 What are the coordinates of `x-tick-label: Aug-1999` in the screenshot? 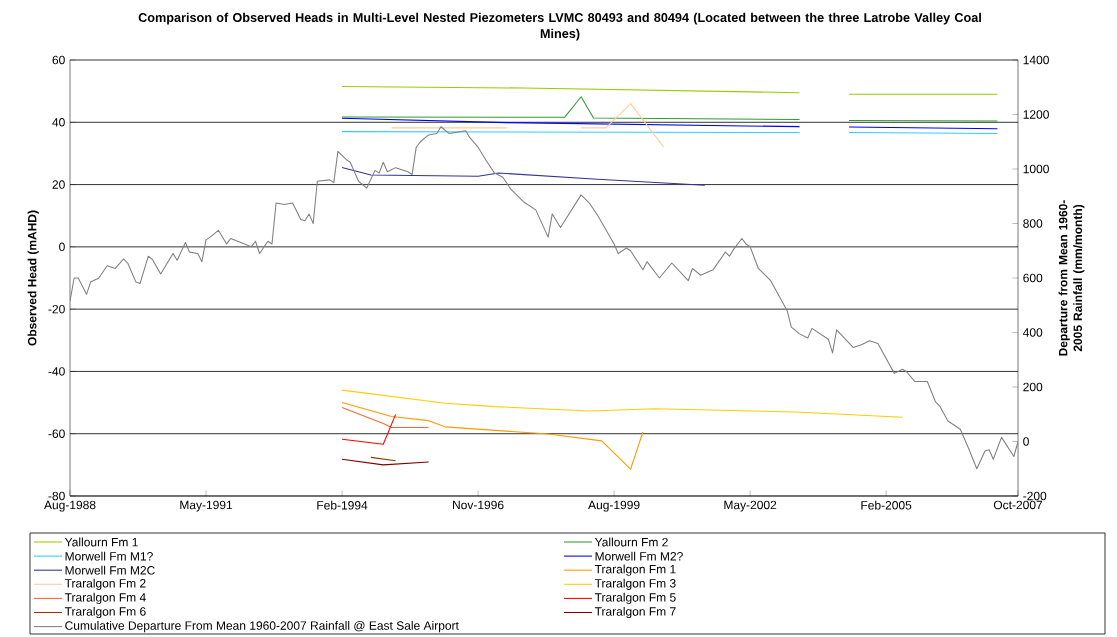 It's located at (614, 506).